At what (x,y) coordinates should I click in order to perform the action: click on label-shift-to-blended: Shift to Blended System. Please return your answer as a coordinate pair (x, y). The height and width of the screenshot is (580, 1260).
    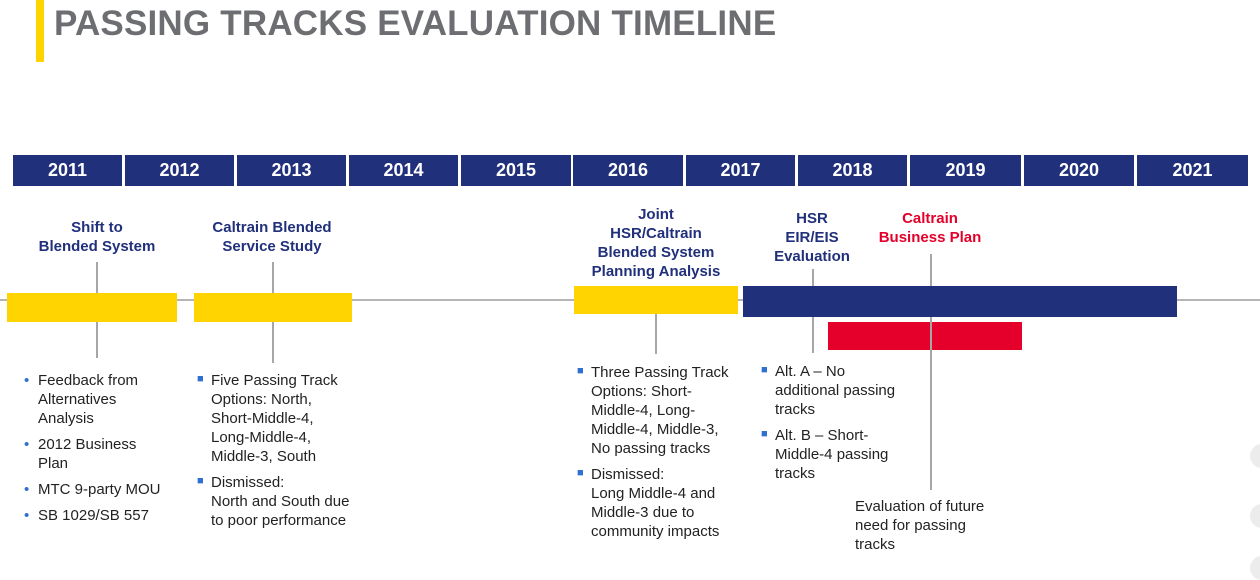
    Looking at the image, I should click on (97, 237).